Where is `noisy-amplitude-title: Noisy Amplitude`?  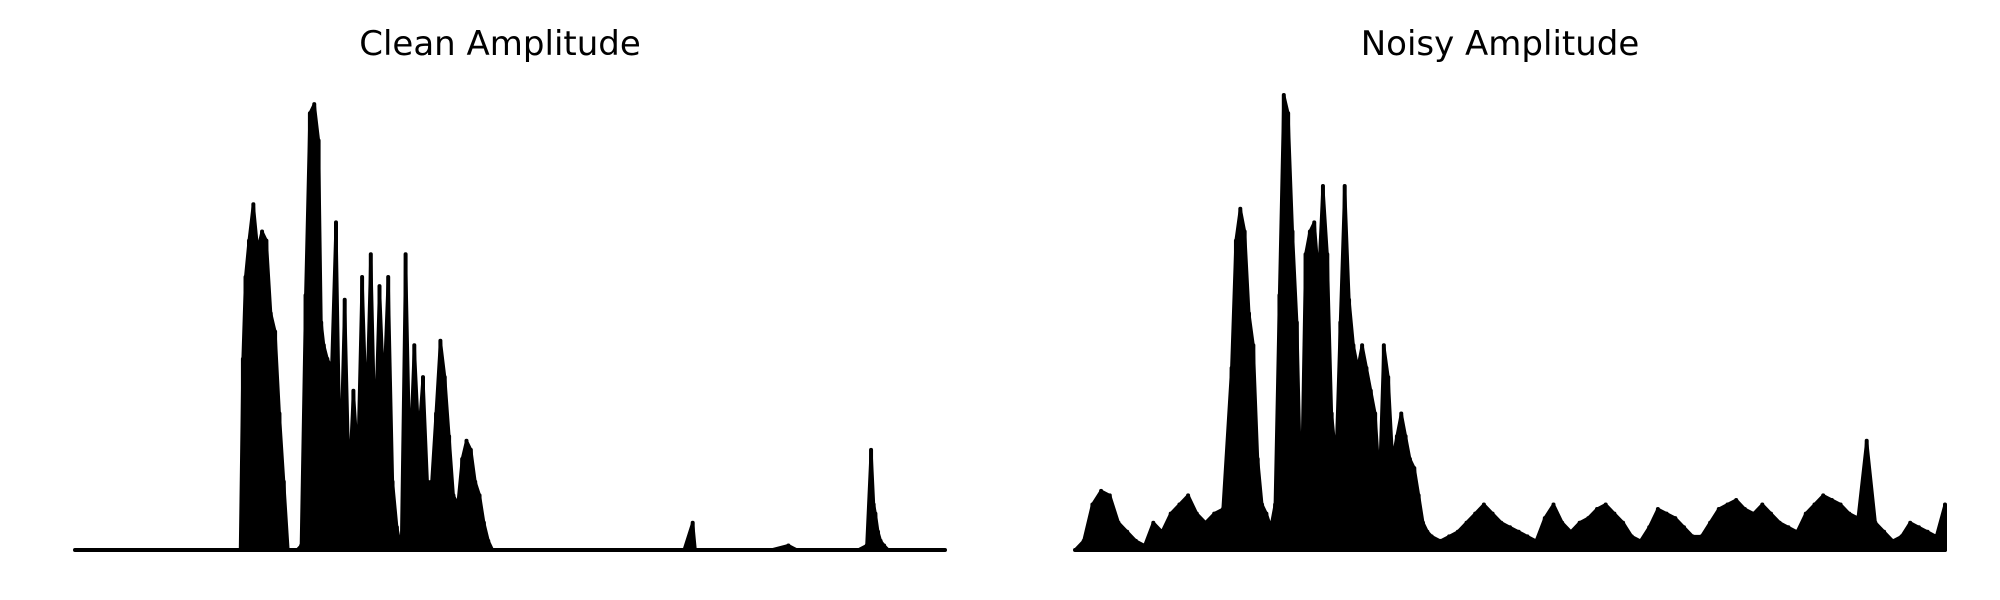 noisy-amplitude-title: Noisy Amplitude is located at coordinates (1500, 44).